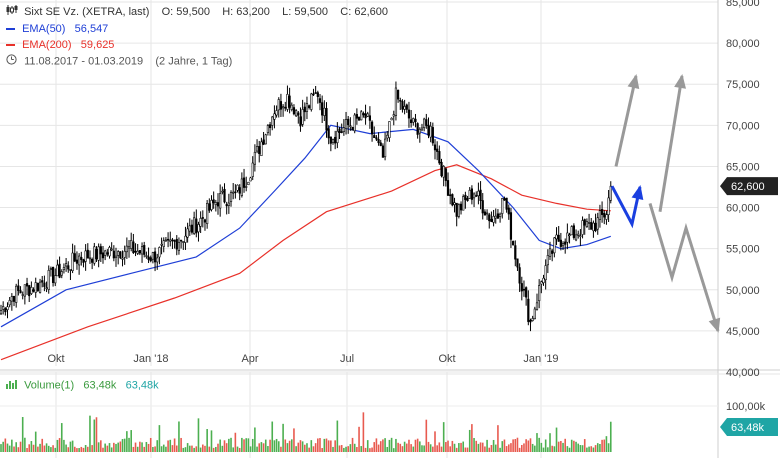 This screenshot has height=458, width=780. Describe the element at coordinates (743, 332) in the screenshot. I see `y-tick-label: 45,000` at that location.